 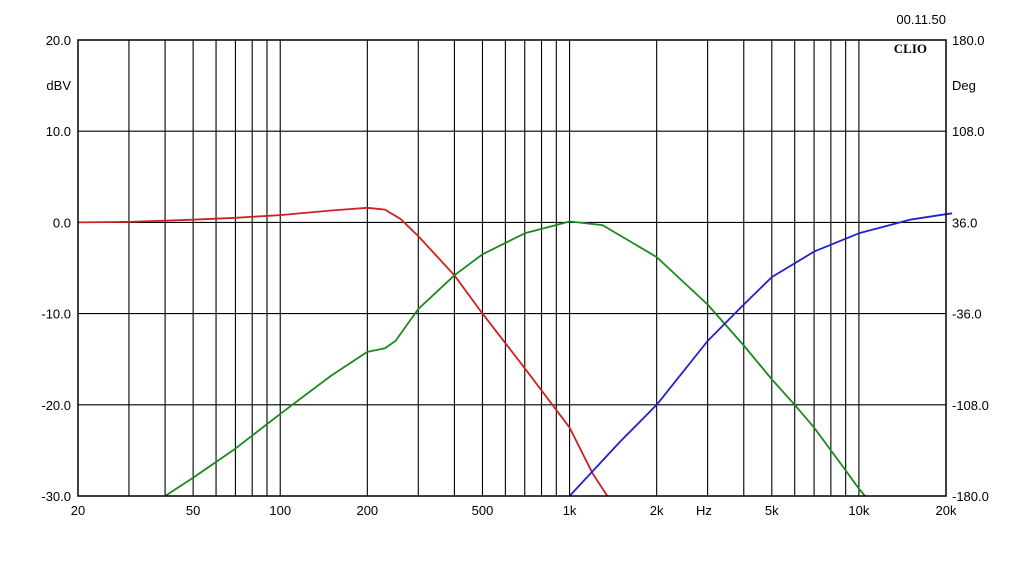 I want to click on x-tick-label-3: 200, so click(x=367, y=510).